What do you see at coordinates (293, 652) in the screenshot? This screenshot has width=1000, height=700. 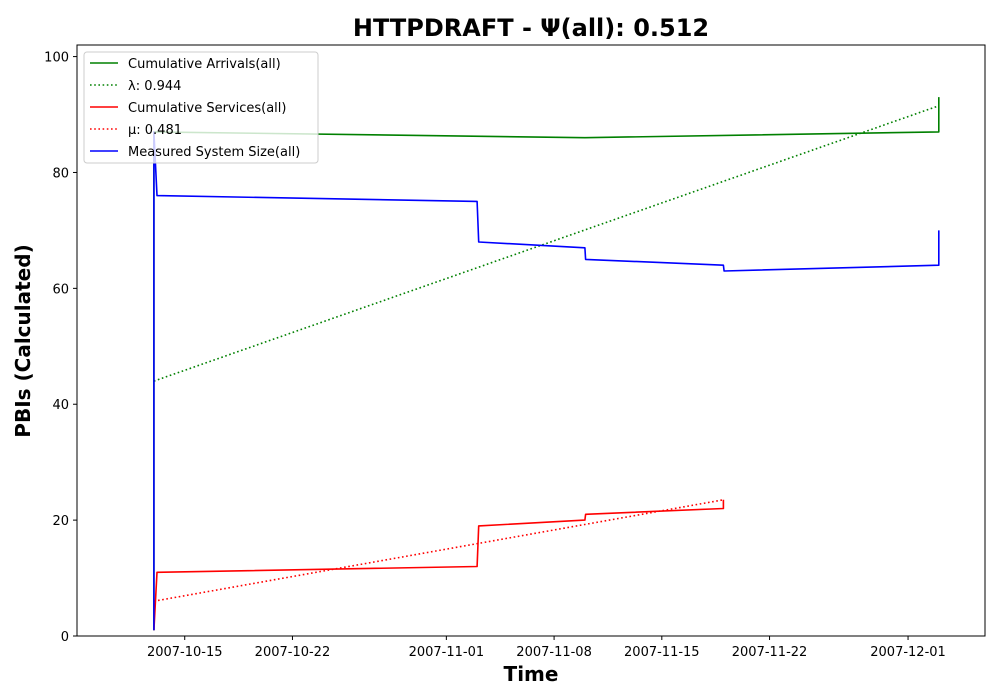 I see `x-tick-label: 2007-10-22` at bounding box center [293, 652].